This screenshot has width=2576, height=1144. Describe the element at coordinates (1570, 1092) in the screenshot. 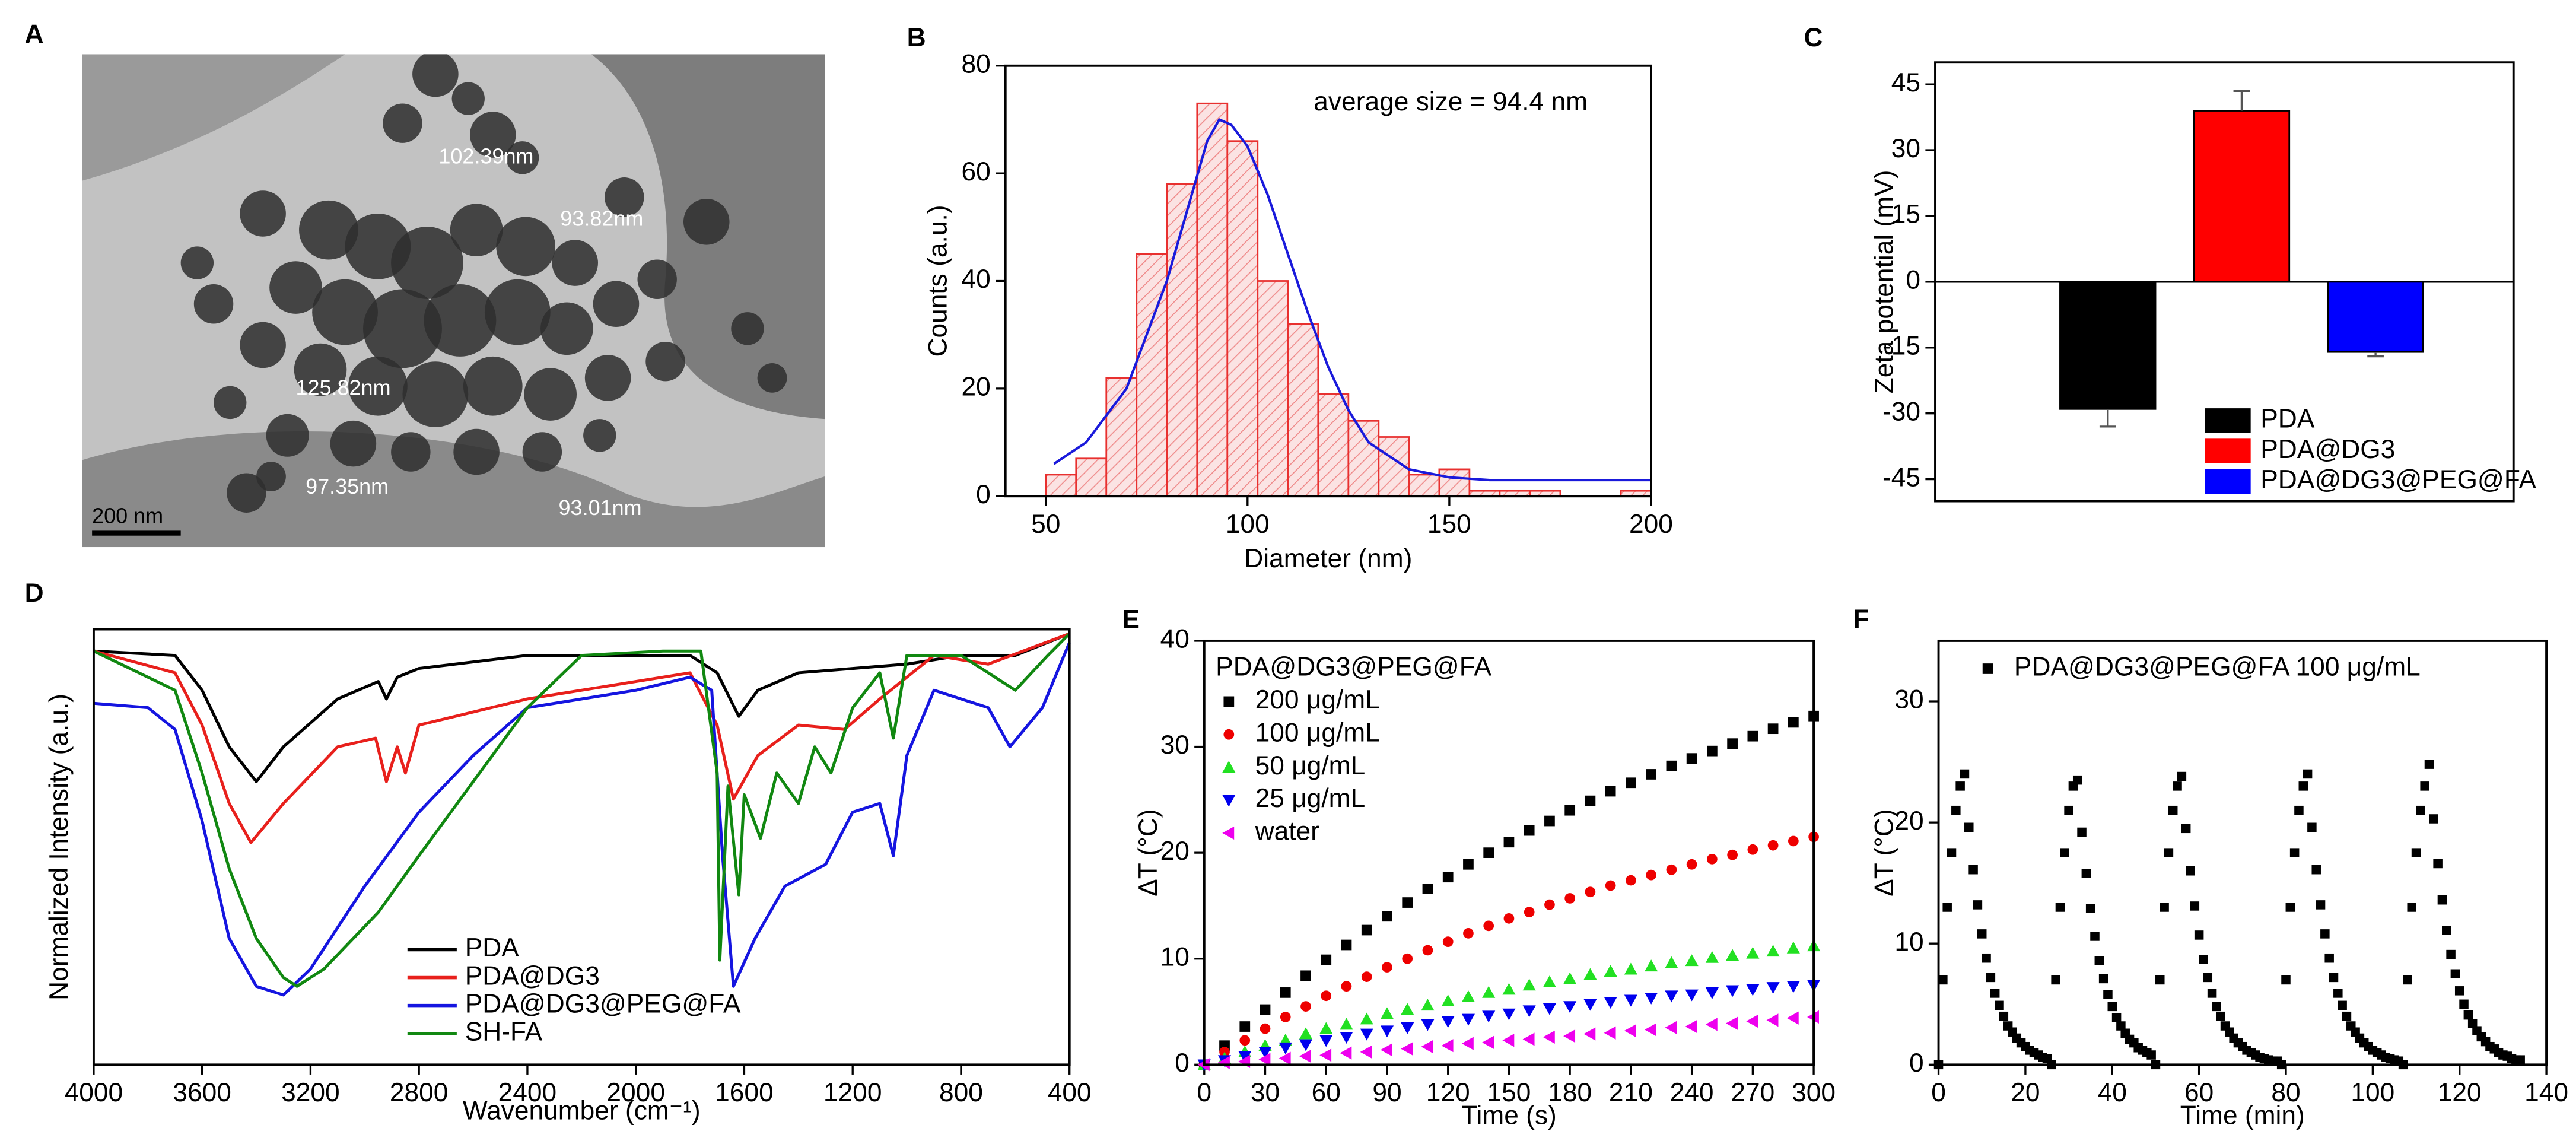

I see `x-tick-label: 180` at that location.